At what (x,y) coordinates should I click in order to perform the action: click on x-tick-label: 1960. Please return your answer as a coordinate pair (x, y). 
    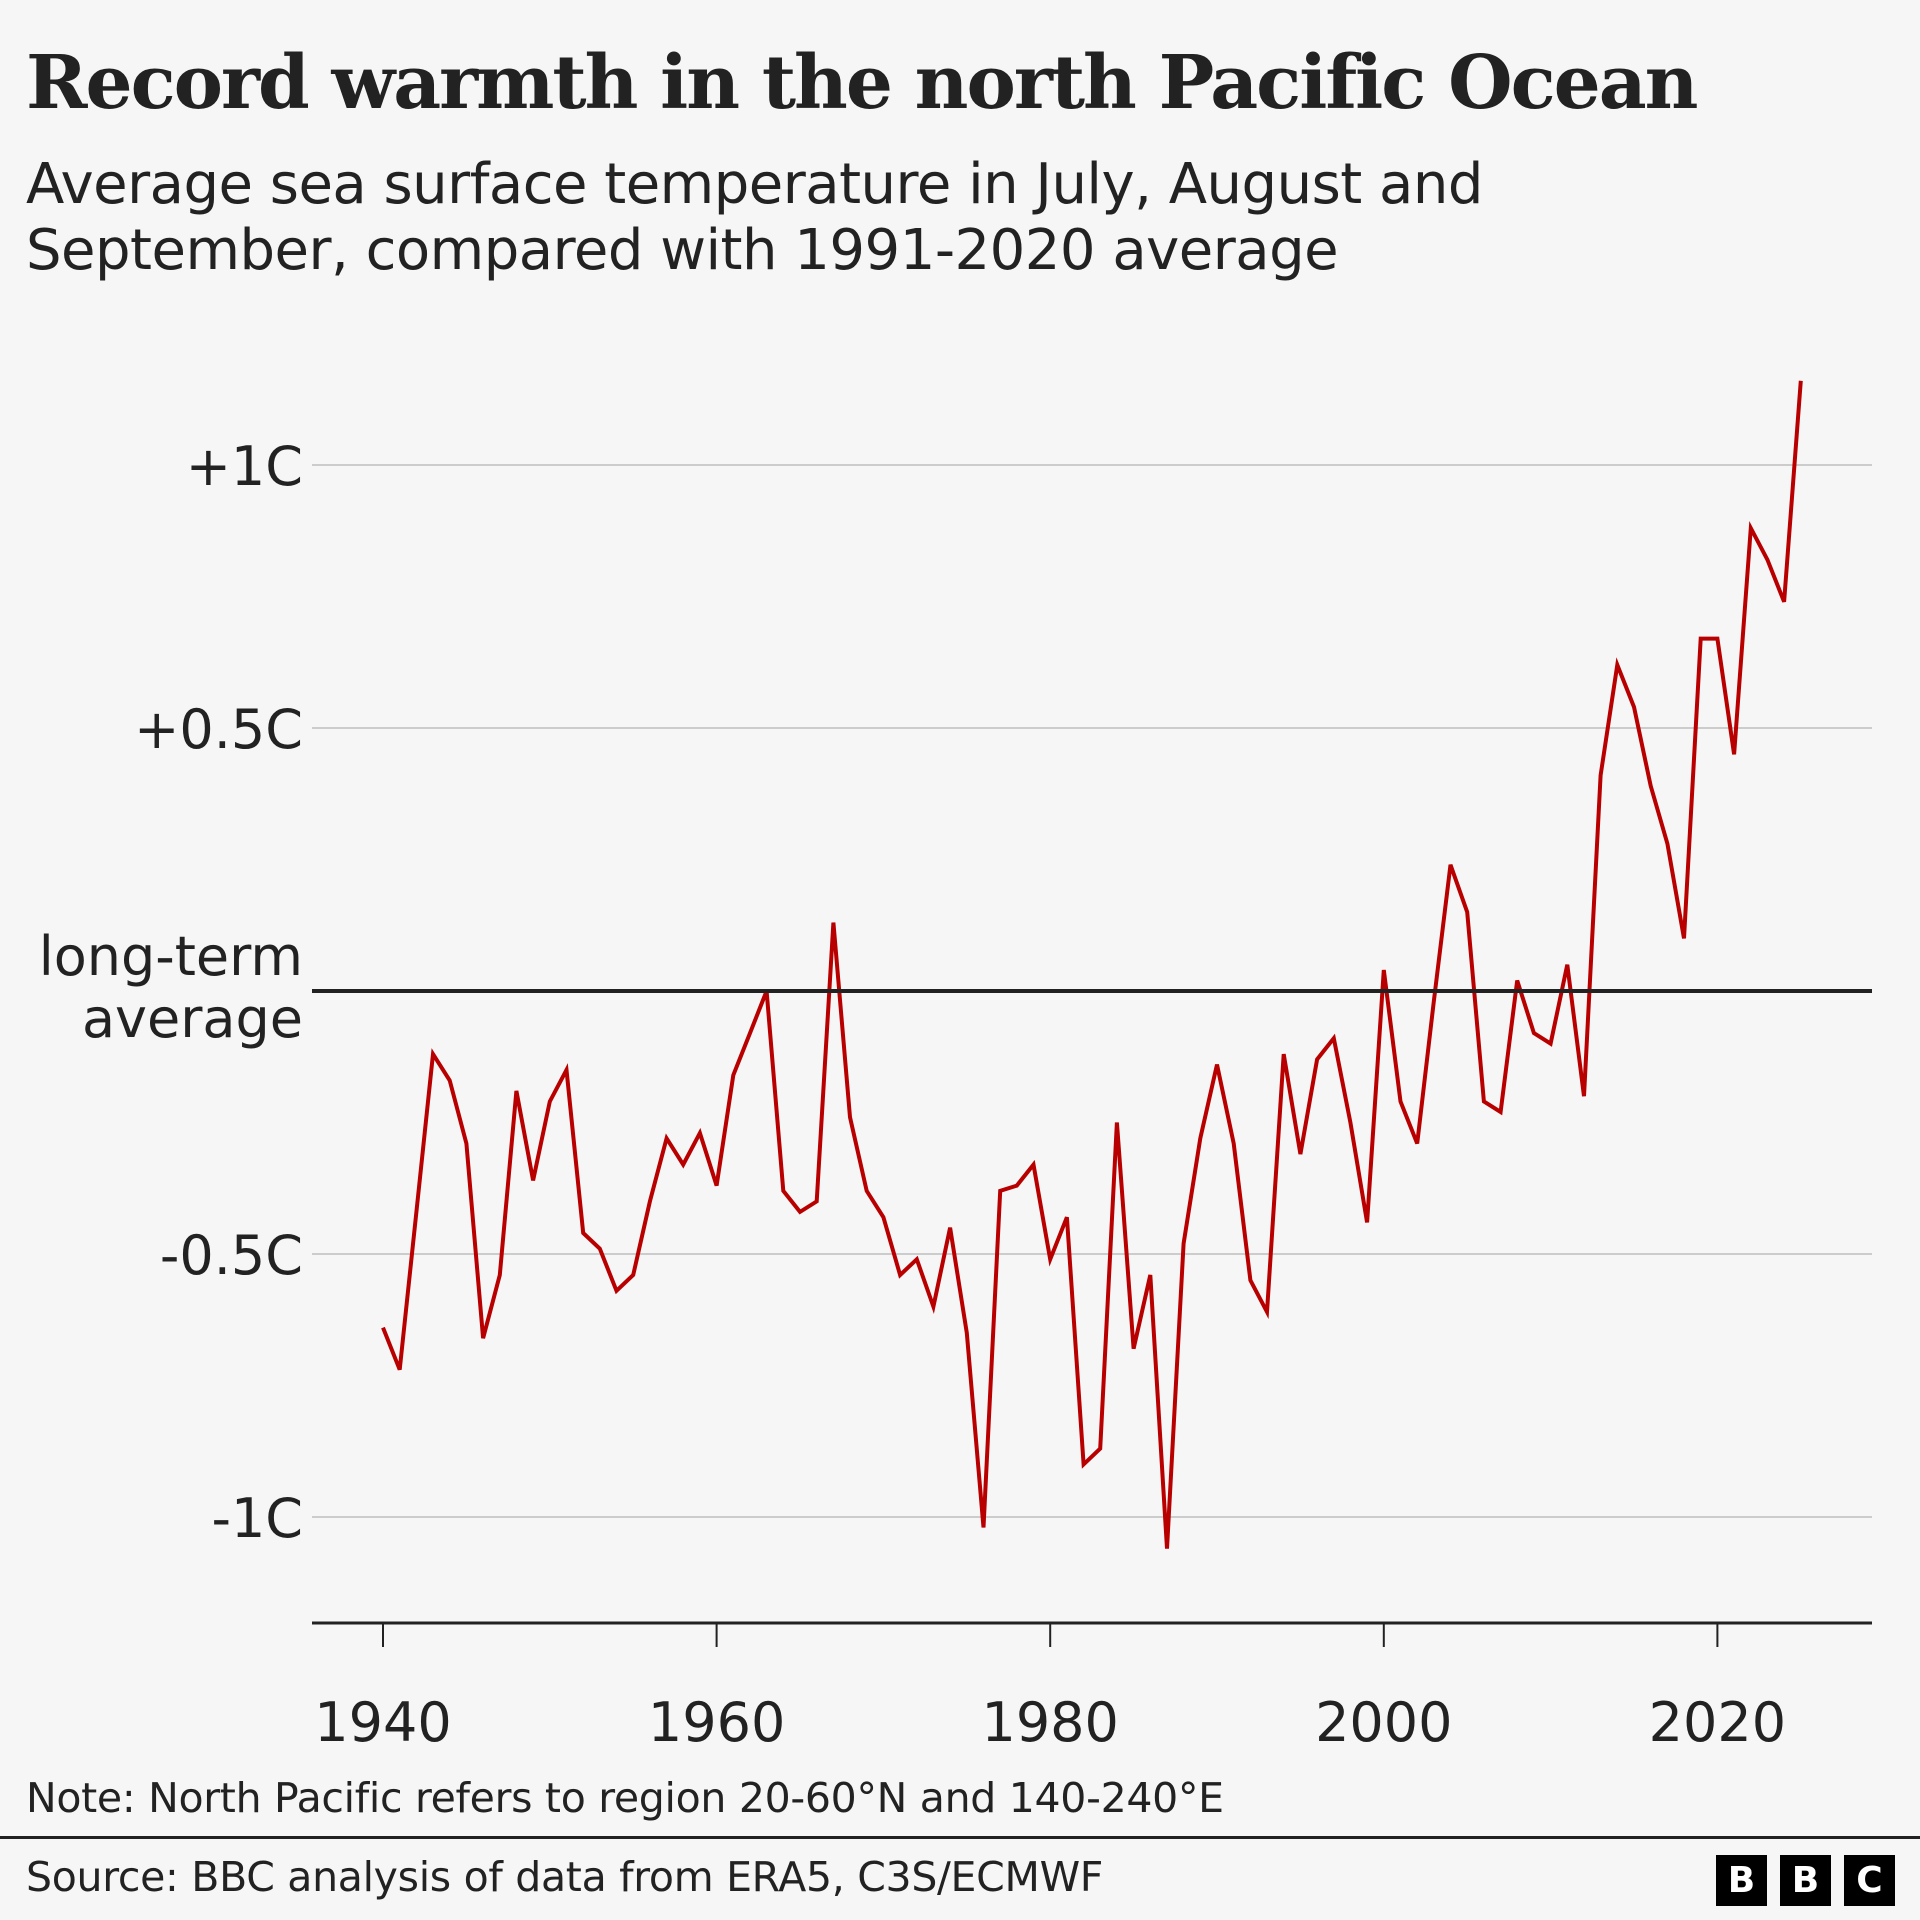
    Looking at the image, I should click on (716, 1722).